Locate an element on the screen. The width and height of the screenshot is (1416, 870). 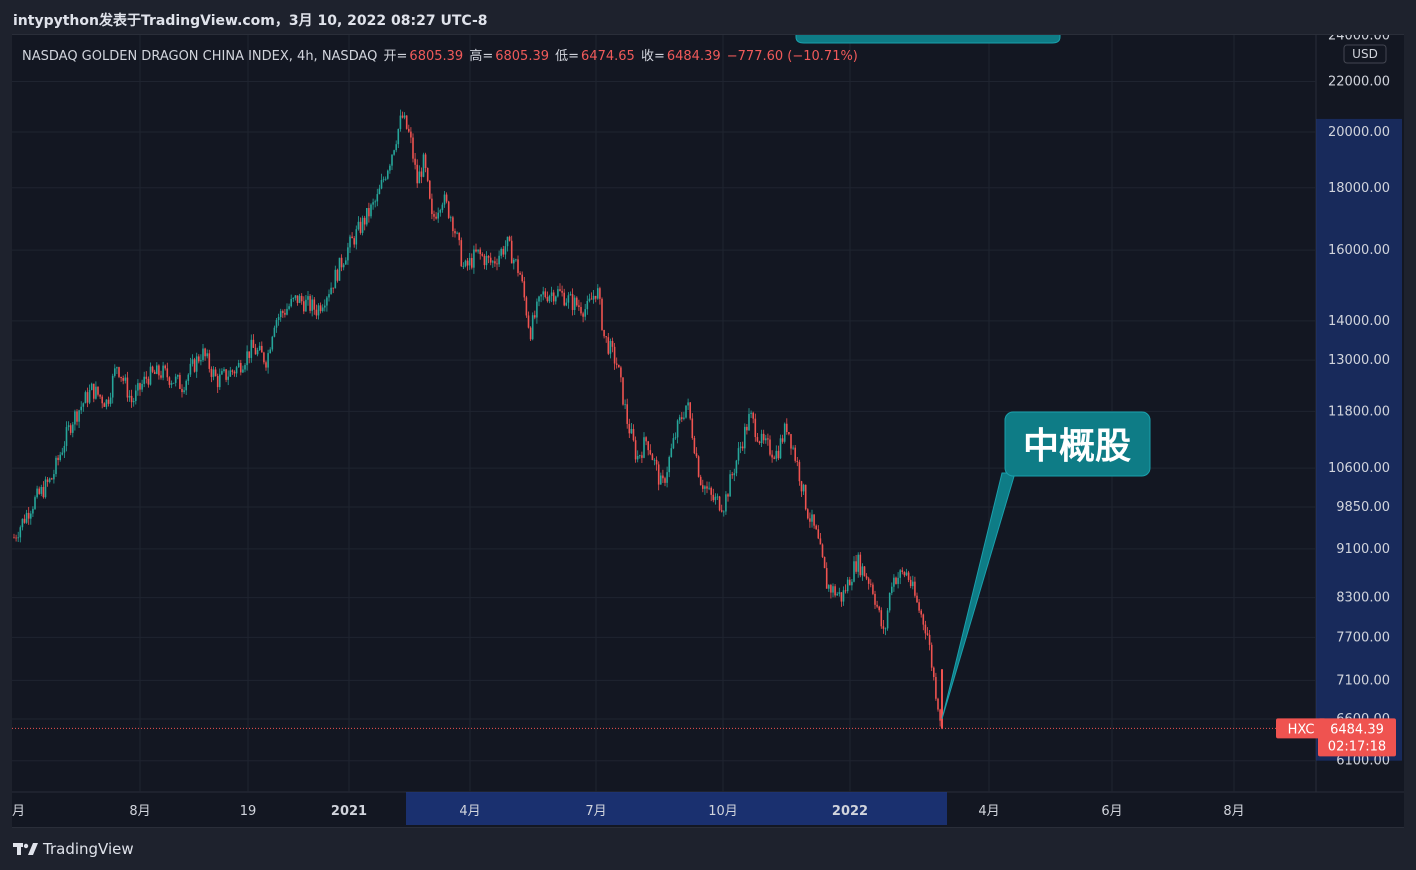
price-tick-label: 24000.00 is located at coordinates (1359, 39).